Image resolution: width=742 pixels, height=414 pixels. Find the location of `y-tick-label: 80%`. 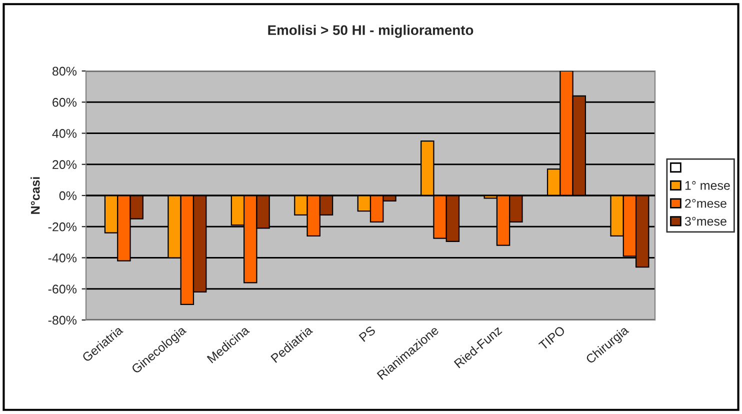

y-tick-label: 80% is located at coordinates (64, 71).